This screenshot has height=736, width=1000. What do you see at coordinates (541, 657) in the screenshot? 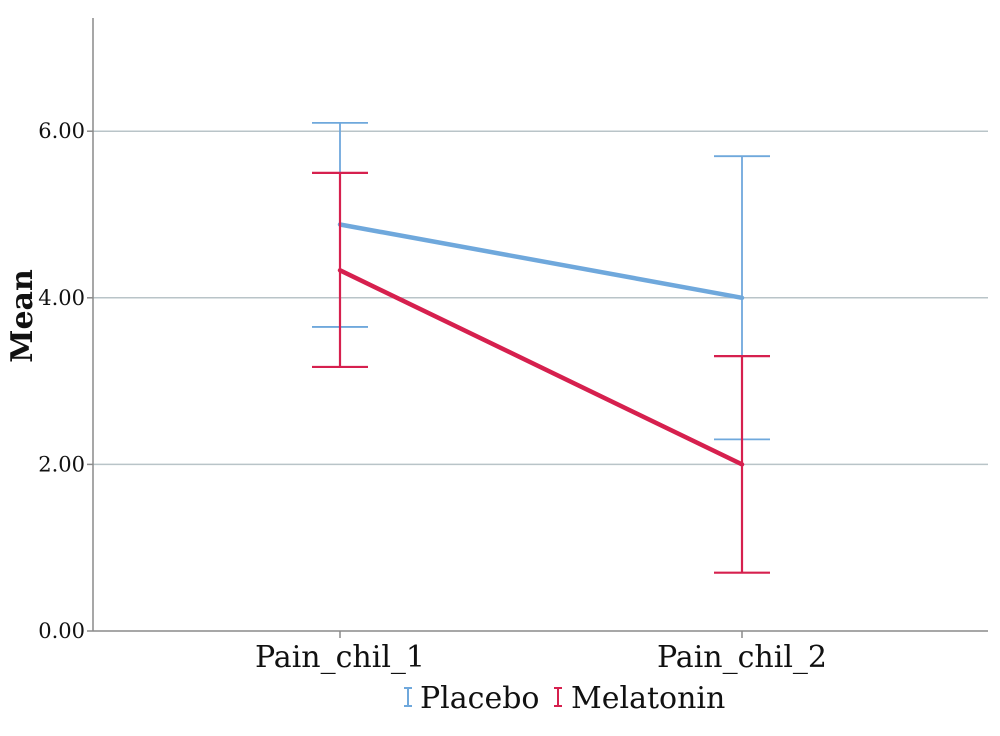
I see `x-tick-labels: Pain_chil_1 Pain_chil_2` at bounding box center [541, 657].